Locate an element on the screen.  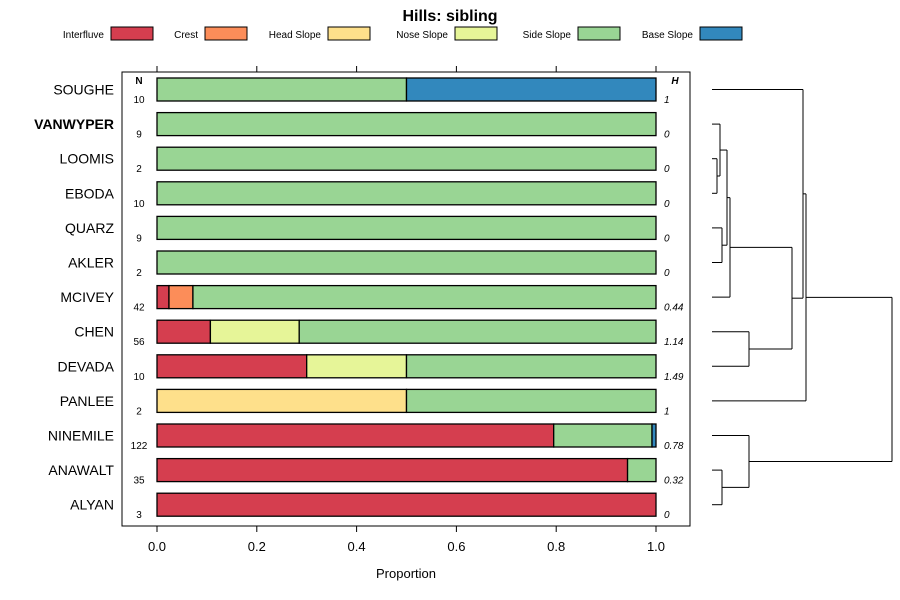
n-value: 56 is located at coordinates (139, 342).